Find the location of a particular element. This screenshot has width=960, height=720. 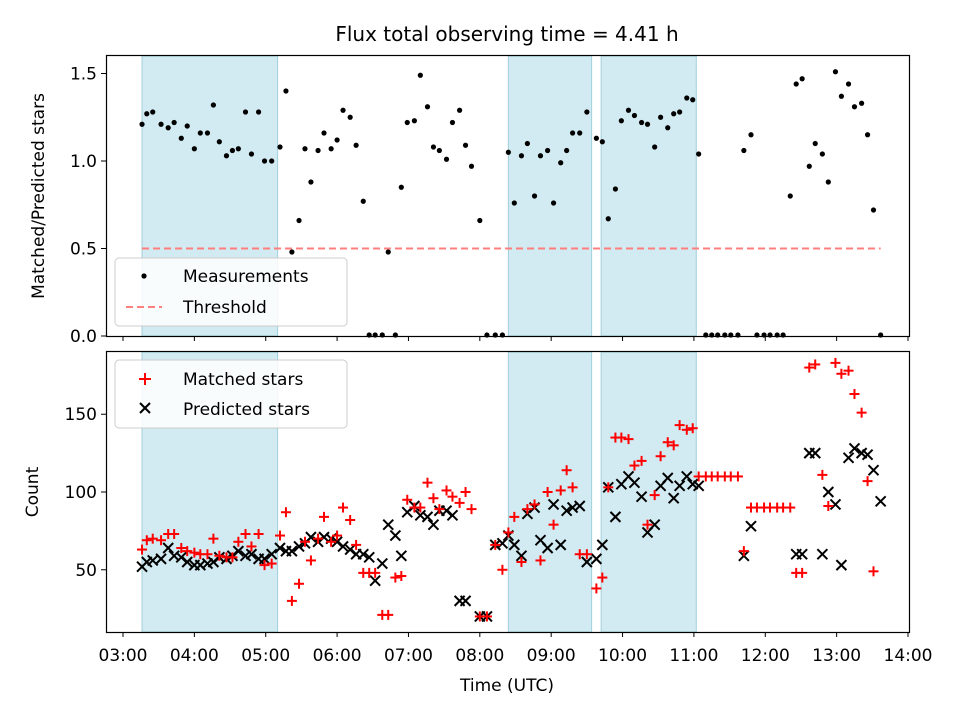

x-tick-label: 05:00 is located at coordinates (265, 656).